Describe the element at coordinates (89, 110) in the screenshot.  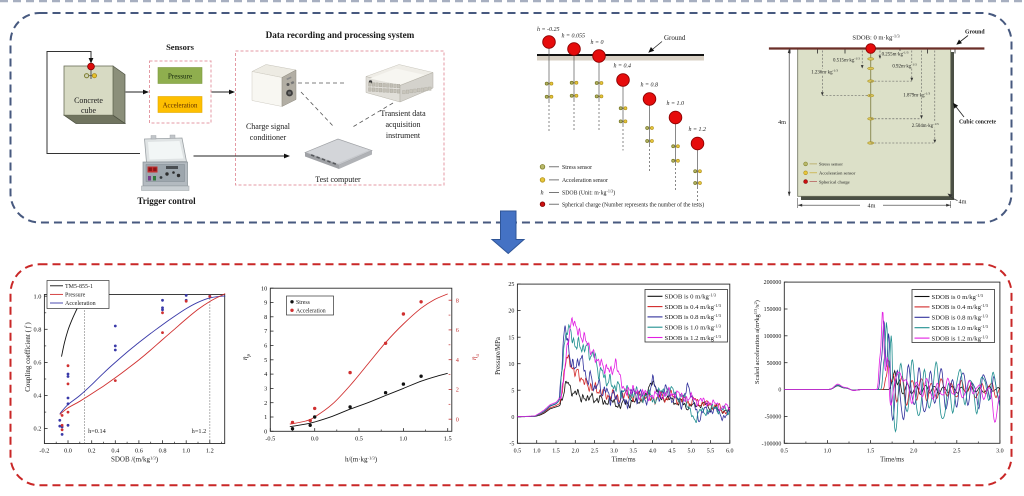
I see `svg-text: cube` at that location.